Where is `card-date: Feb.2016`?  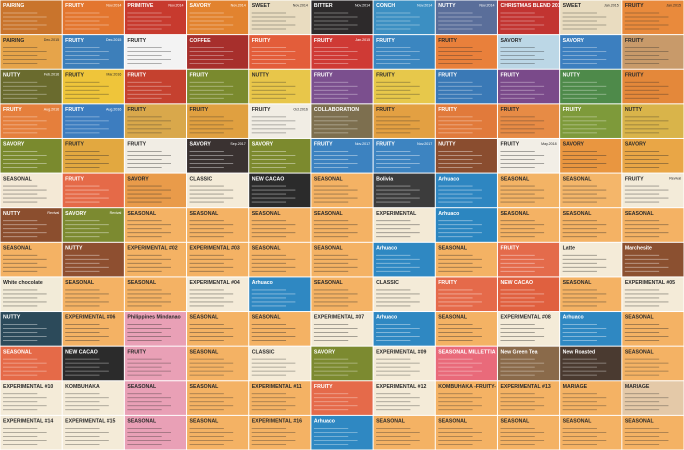 card-date: Feb.2016 is located at coordinates (51, 75).